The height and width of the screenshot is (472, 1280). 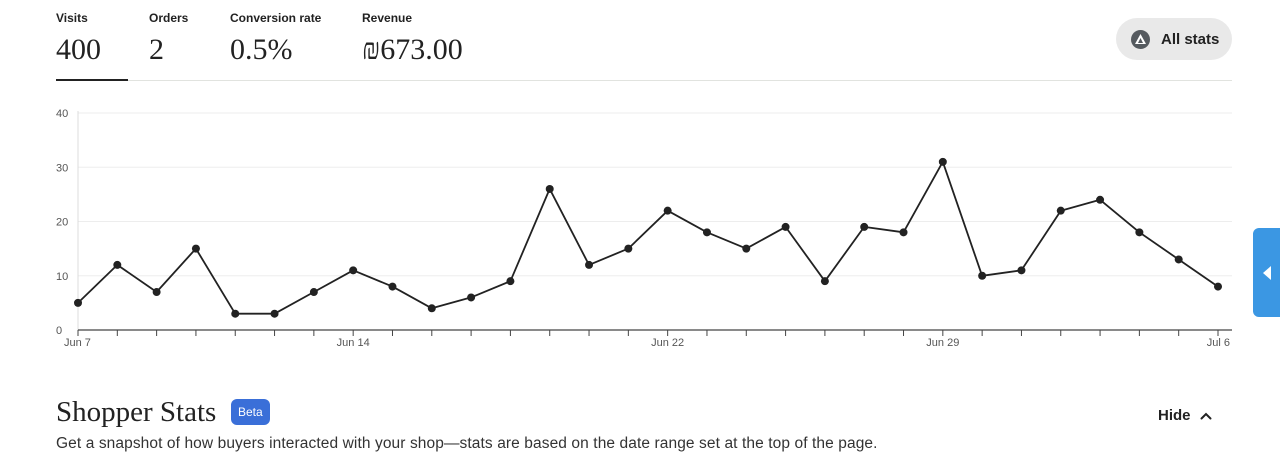 I want to click on y-tick-label: 20, so click(x=62, y=223).